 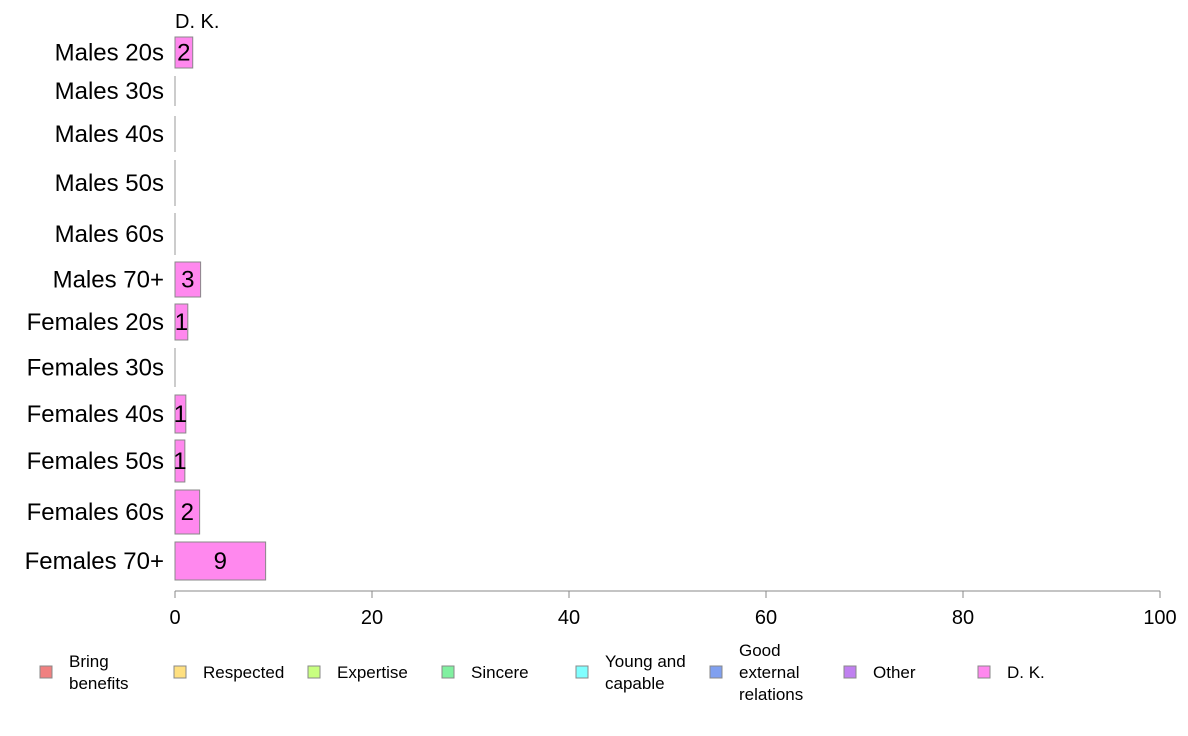 I want to click on x-axis: 0 20 40 60 80 100, so click(x=673, y=609).